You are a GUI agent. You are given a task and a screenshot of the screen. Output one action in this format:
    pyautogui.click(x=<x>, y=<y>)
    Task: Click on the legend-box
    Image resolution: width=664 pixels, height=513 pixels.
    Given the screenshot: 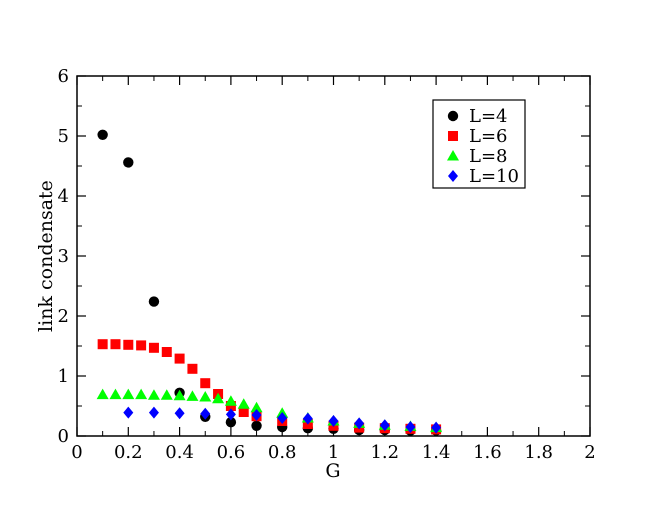 What is the action you would take?
    pyautogui.click(x=479, y=144)
    